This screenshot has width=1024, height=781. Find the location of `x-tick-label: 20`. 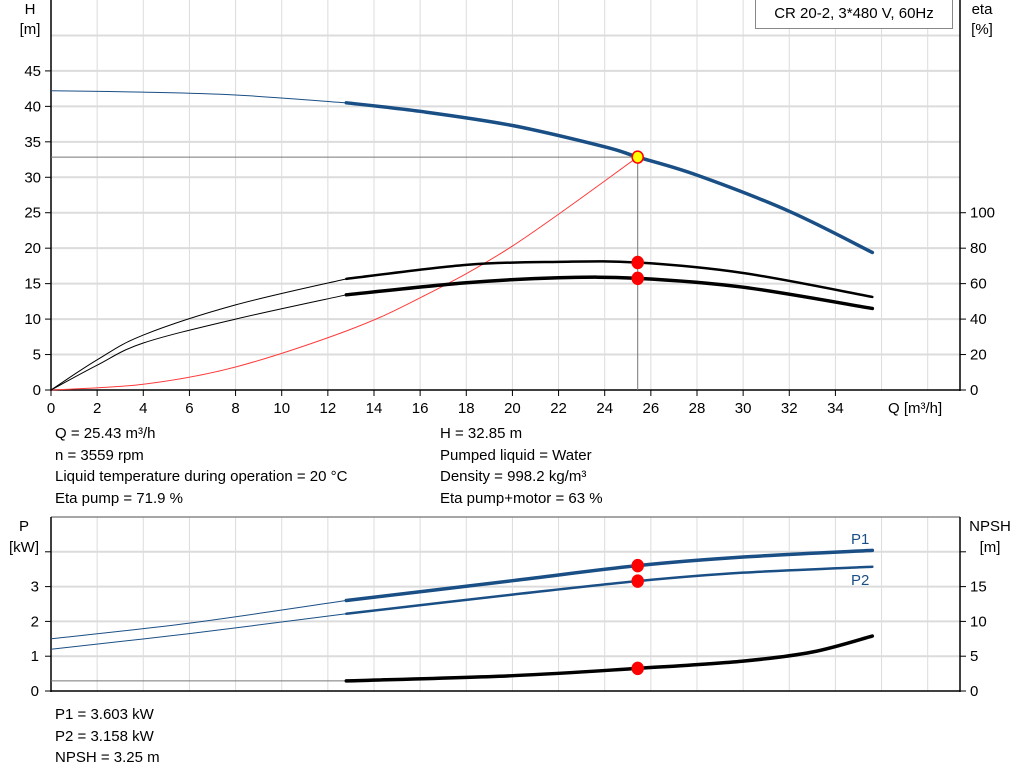

x-tick-label: 20 is located at coordinates (512, 408).